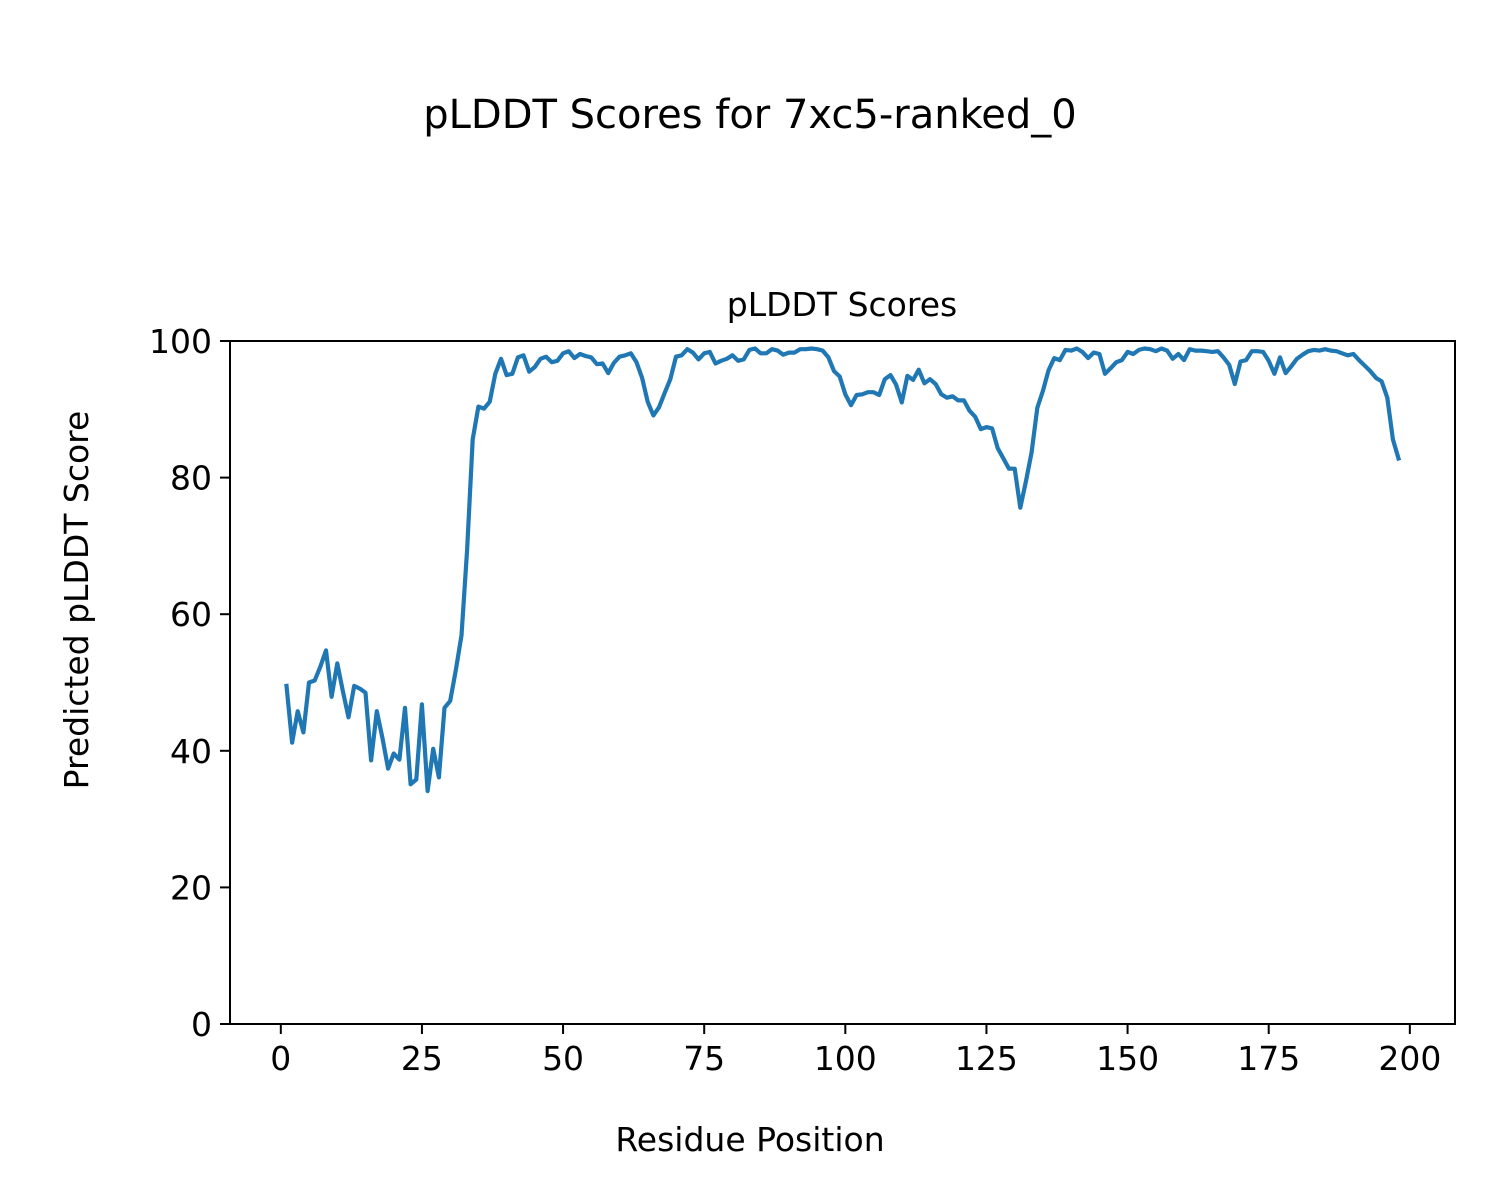 Image resolution: width=1500 pixels, height=1200 pixels. Describe the element at coordinates (704, 1058) in the screenshot. I see `x-tick-label: 75` at that location.